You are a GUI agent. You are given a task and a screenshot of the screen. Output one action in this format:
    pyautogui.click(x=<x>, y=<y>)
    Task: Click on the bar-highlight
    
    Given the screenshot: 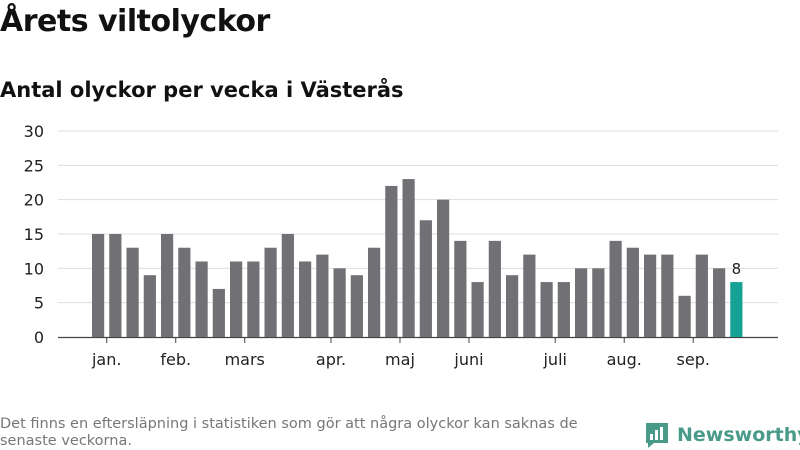 What is the action you would take?
    pyautogui.click(x=736, y=309)
    